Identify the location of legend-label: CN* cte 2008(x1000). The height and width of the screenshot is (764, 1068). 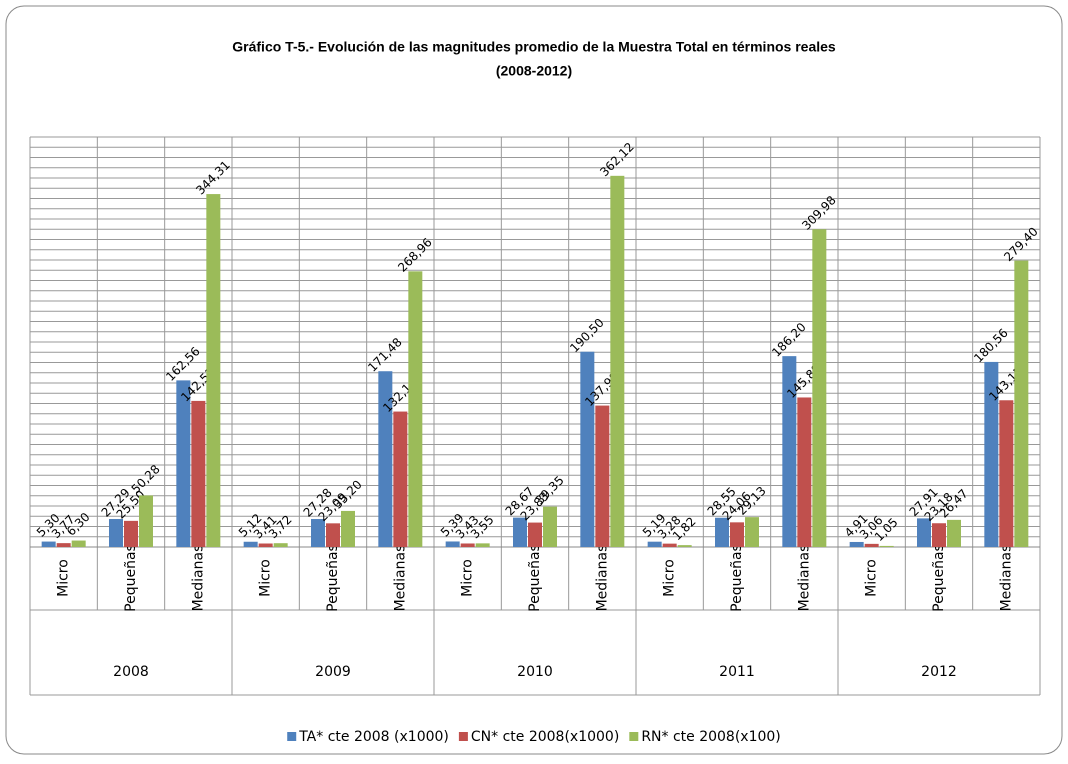
(545, 737).